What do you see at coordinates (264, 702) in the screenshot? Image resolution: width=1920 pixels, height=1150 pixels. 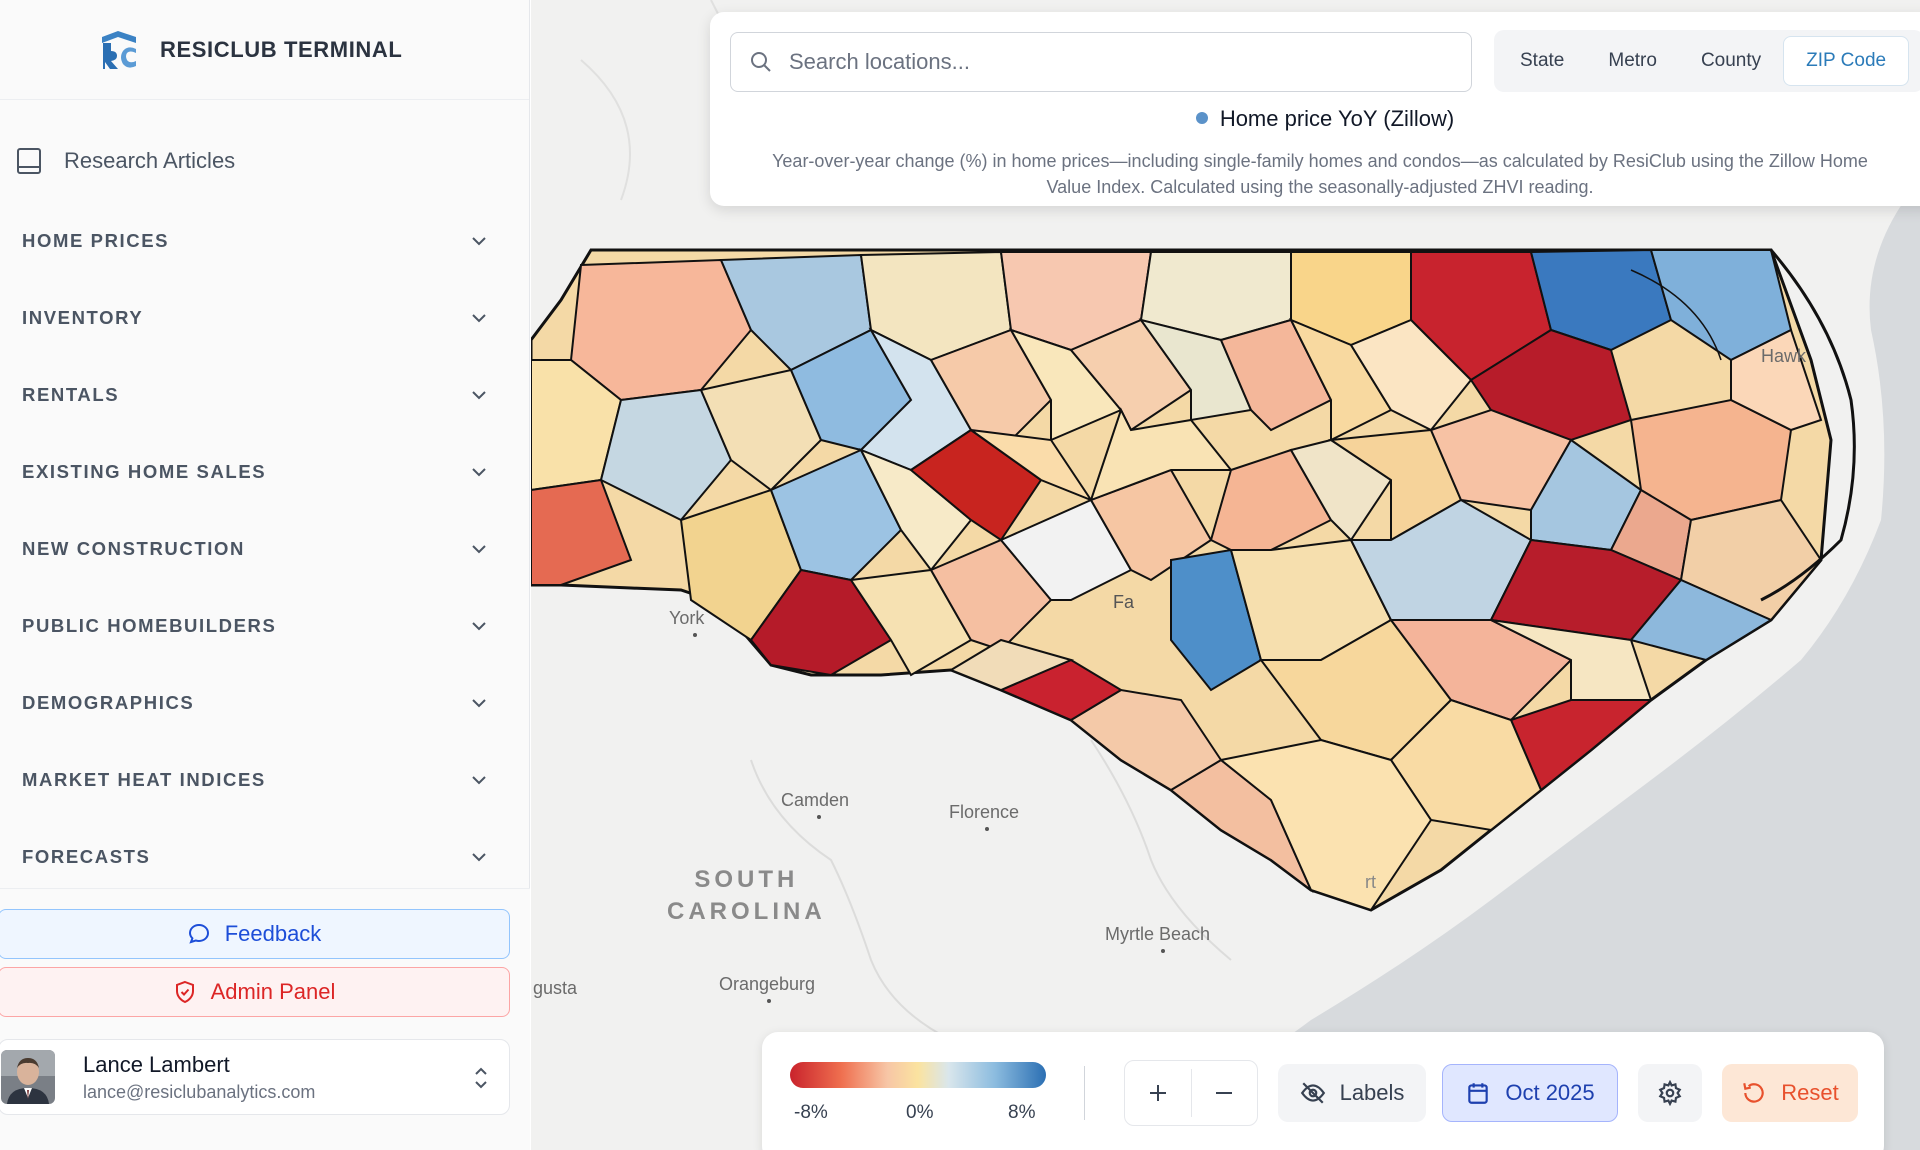 I see `sidebar-item-demographics: DEMOGRAPHICS` at bounding box center [264, 702].